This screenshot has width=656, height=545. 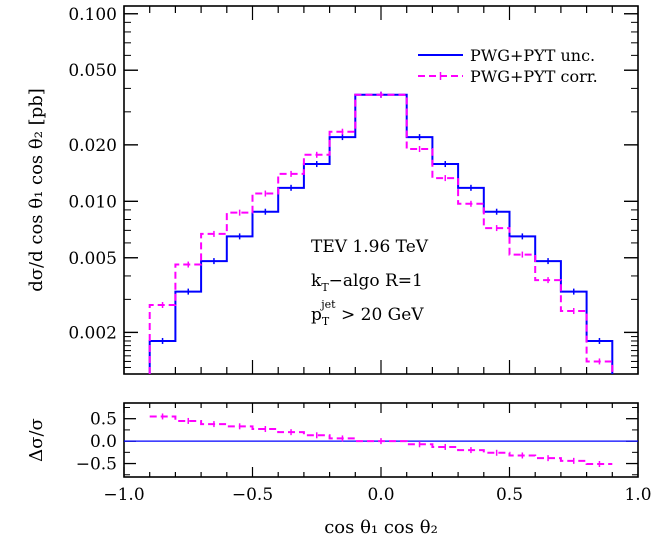 I want to click on x-axis-title: cos θ₁ cos θ₂, so click(x=381, y=527).